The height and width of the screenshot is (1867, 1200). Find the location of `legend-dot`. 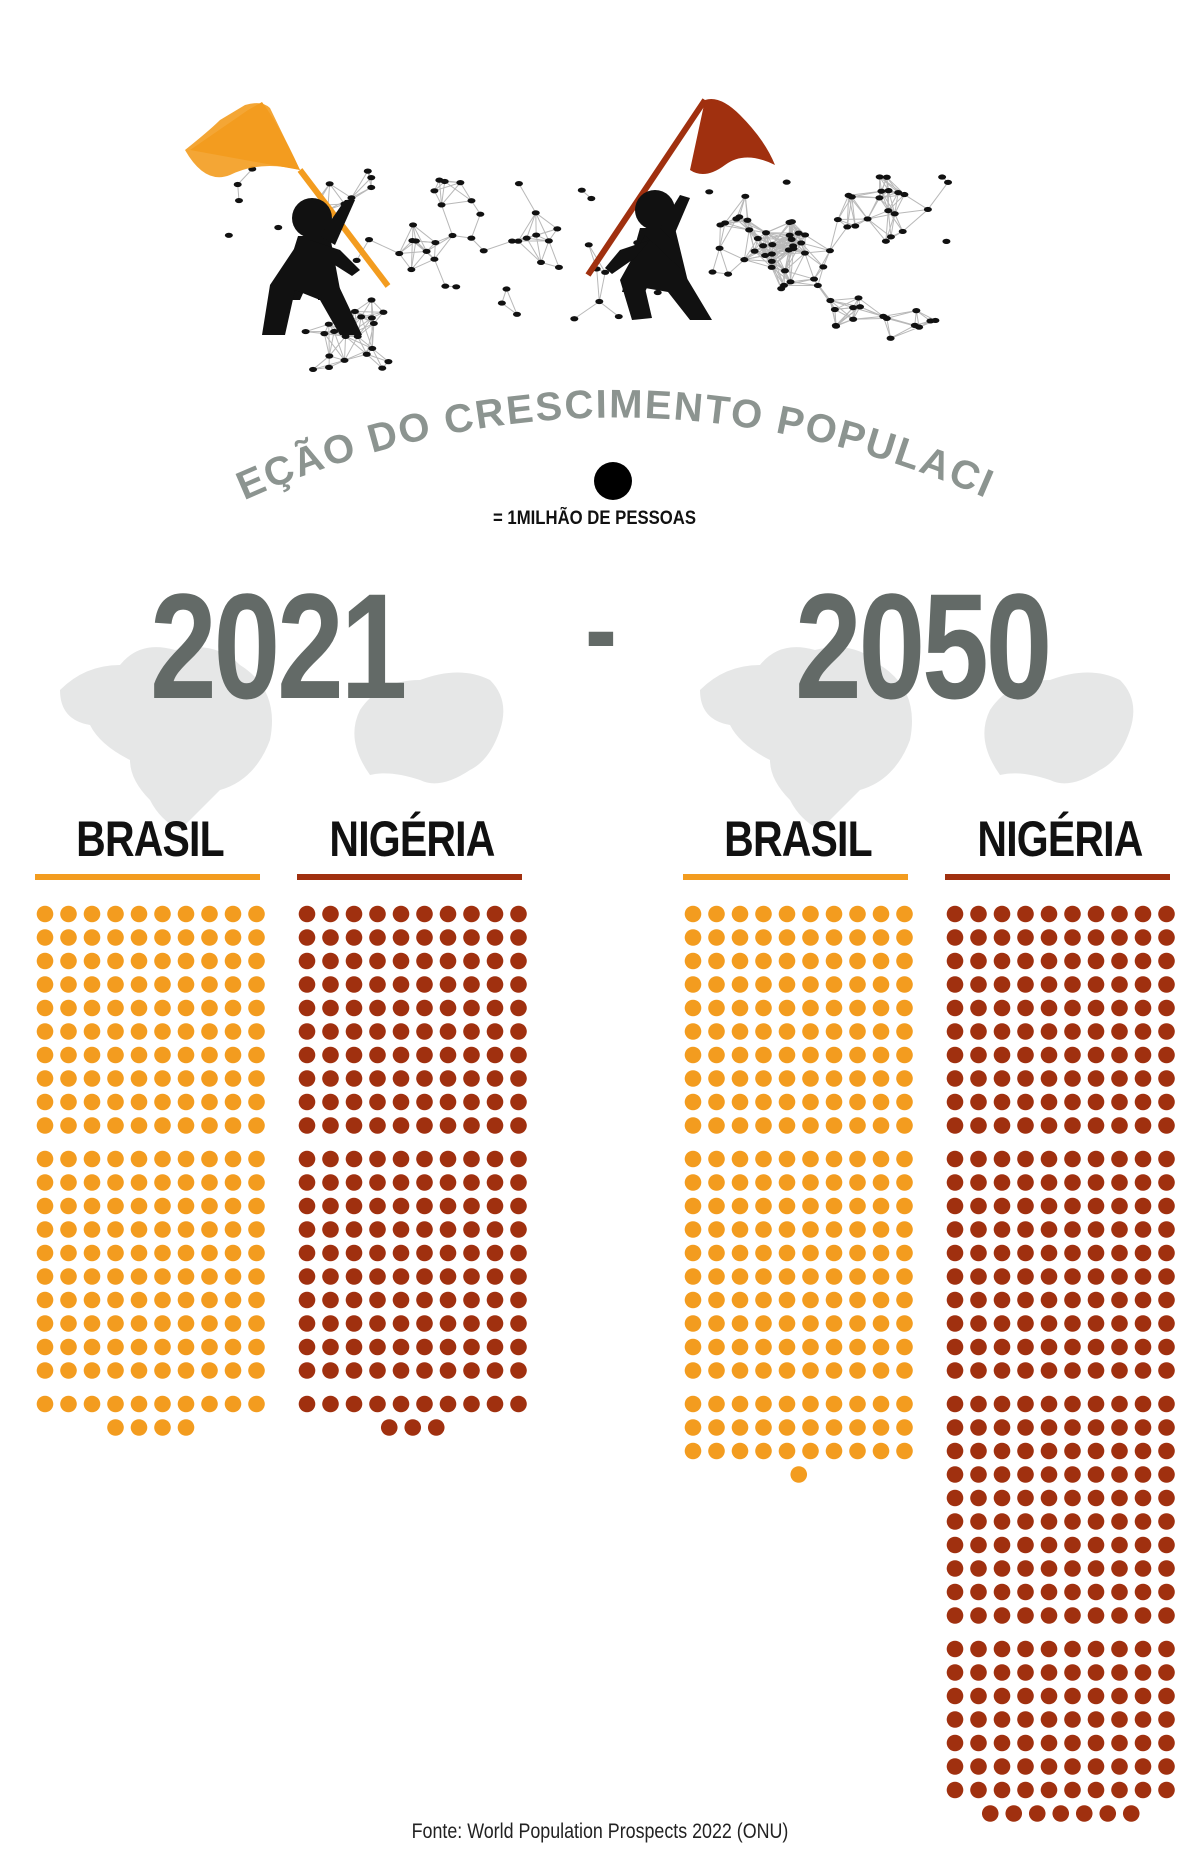

legend-dot is located at coordinates (613, 481).